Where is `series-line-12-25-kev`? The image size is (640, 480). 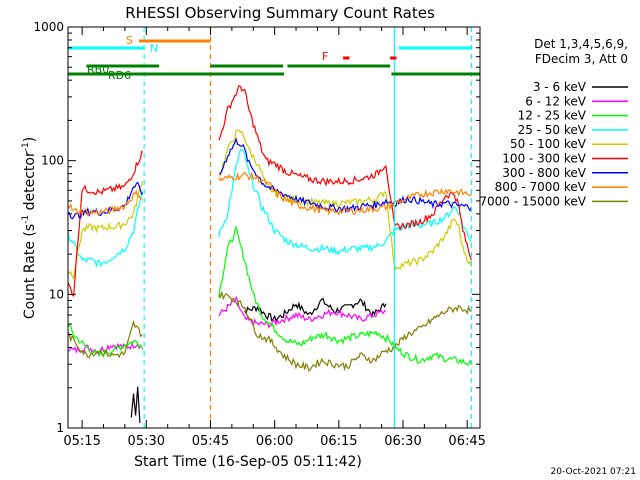
series-line-12-25-kev is located at coordinates (345, 295).